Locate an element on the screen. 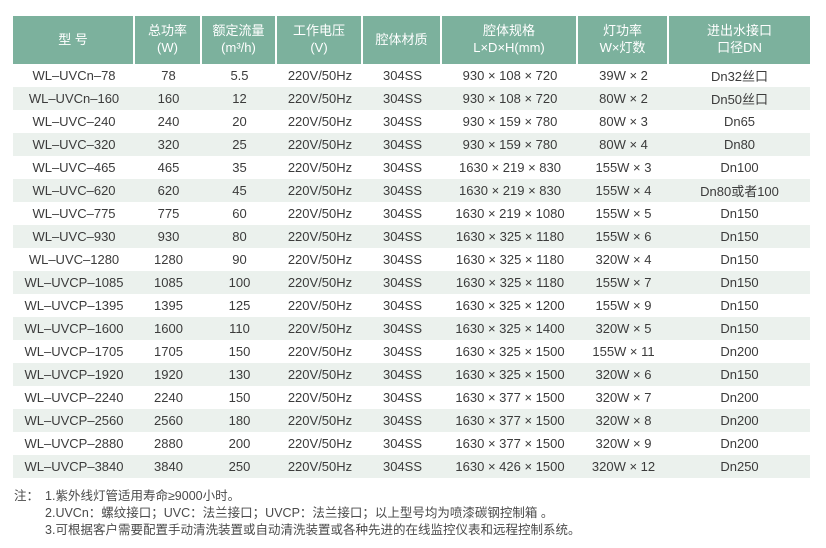 This screenshot has height=548, width=826. cell-dn-size: Dn50丝口 is located at coordinates (739, 98).